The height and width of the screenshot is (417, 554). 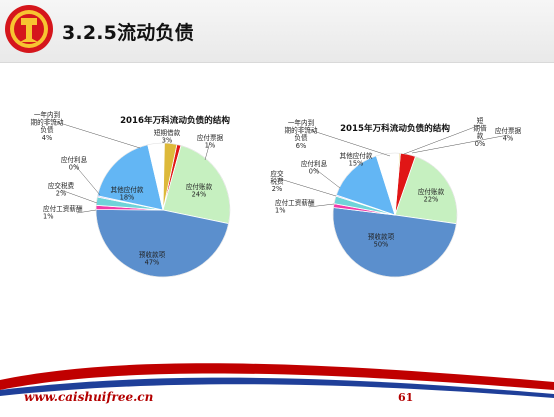 What do you see at coordinates (277, 390) in the screenshot?
I see `footer-decoration` at bounding box center [277, 390].